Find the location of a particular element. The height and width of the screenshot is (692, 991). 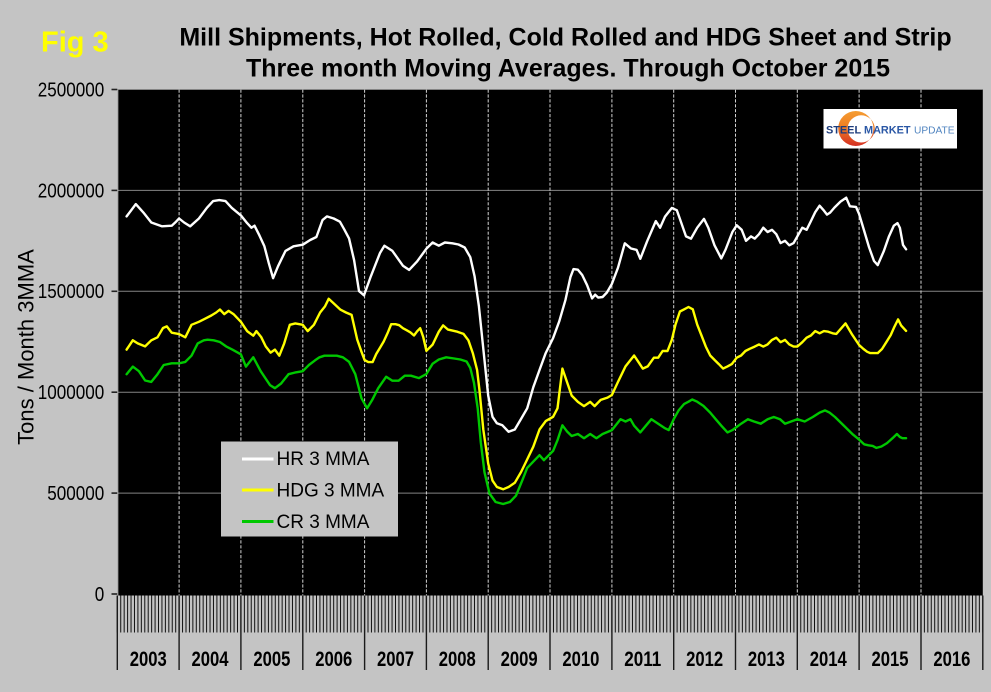

svg-text: 500000 is located at coordinates (75, 494).